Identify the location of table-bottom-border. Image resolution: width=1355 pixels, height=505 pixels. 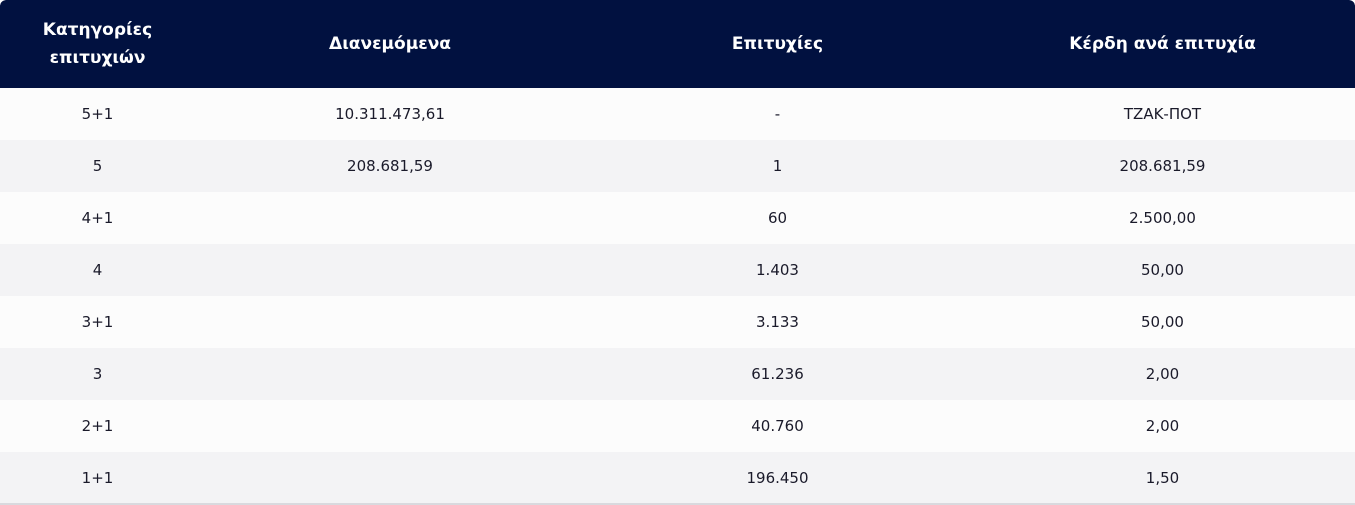
(677, 504).